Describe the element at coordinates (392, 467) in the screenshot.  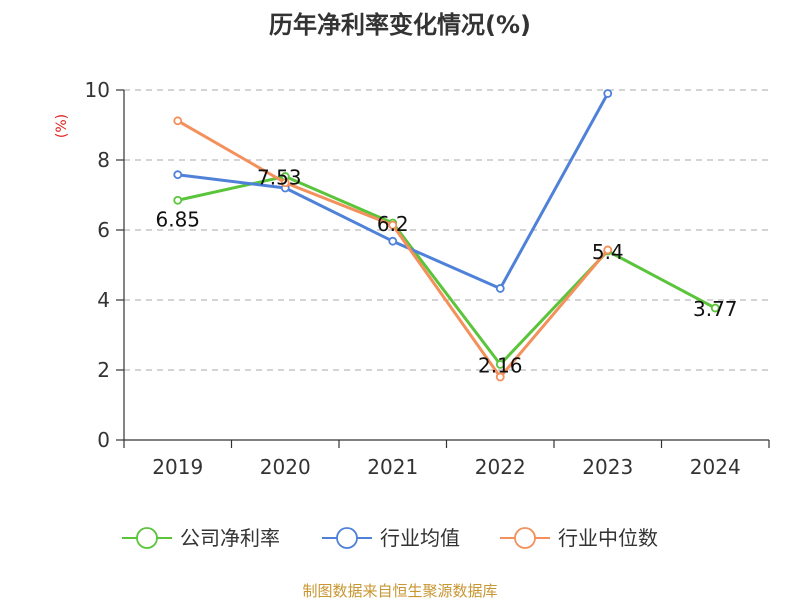
I see `x-tick-label: 2021` at that location.